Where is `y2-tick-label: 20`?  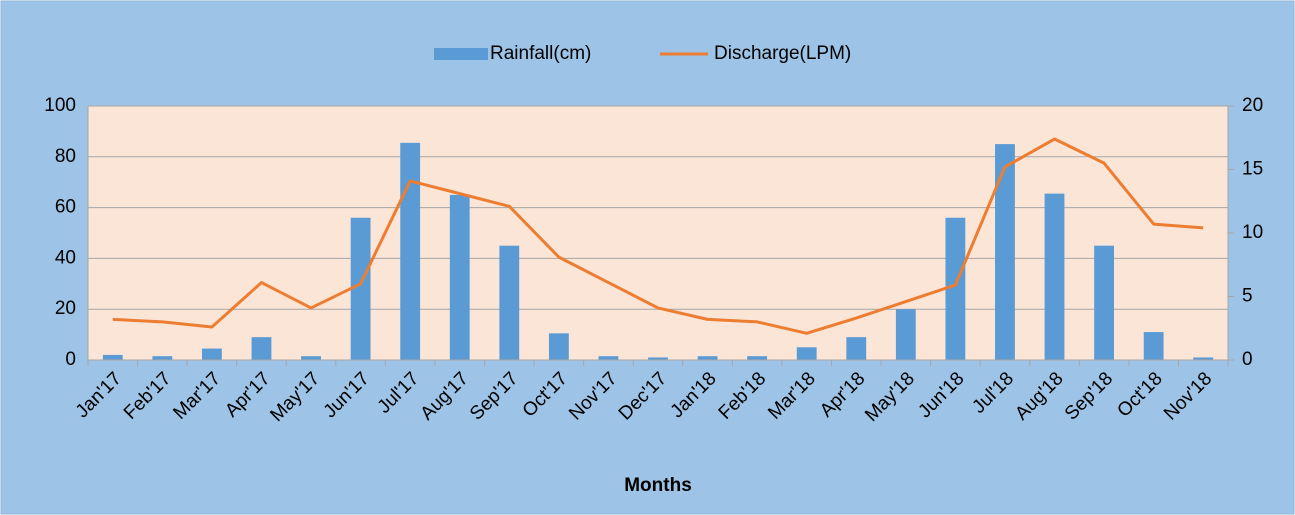 y2-tick-label: 20 is located at coordinates (1252, 105).